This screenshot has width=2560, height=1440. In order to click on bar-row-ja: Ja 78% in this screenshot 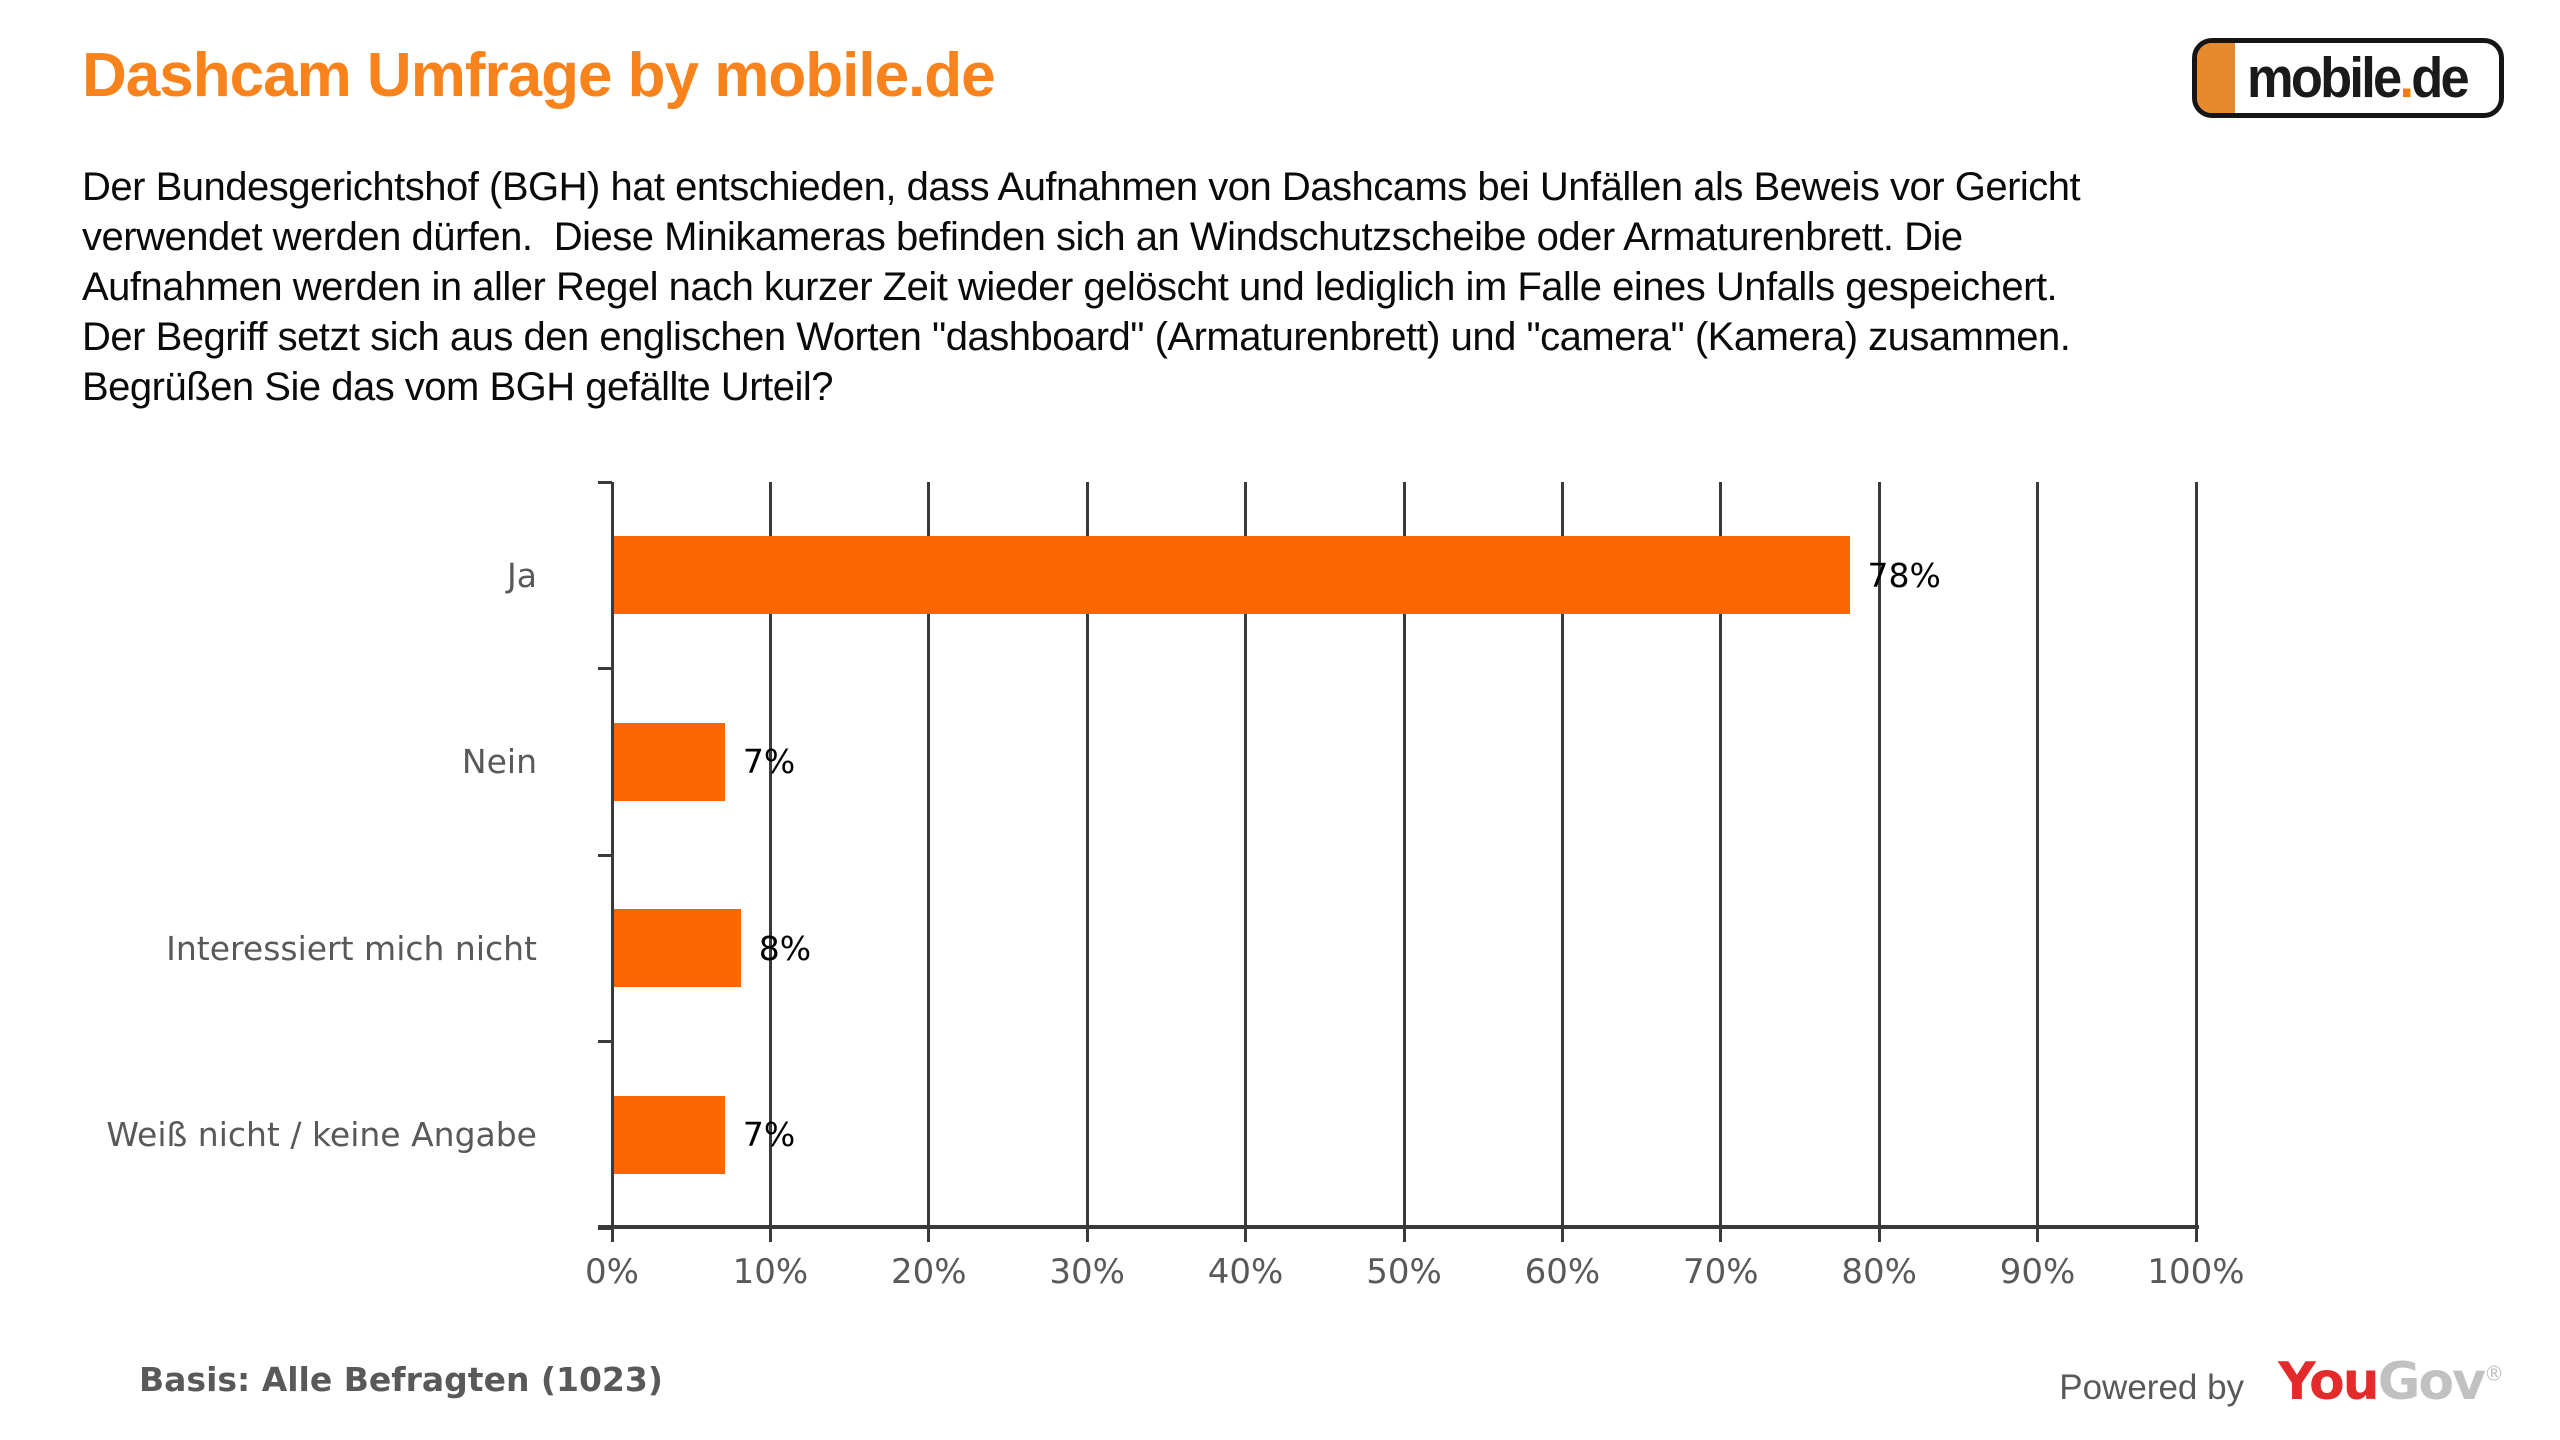, I will do `click(1351, 575)`.